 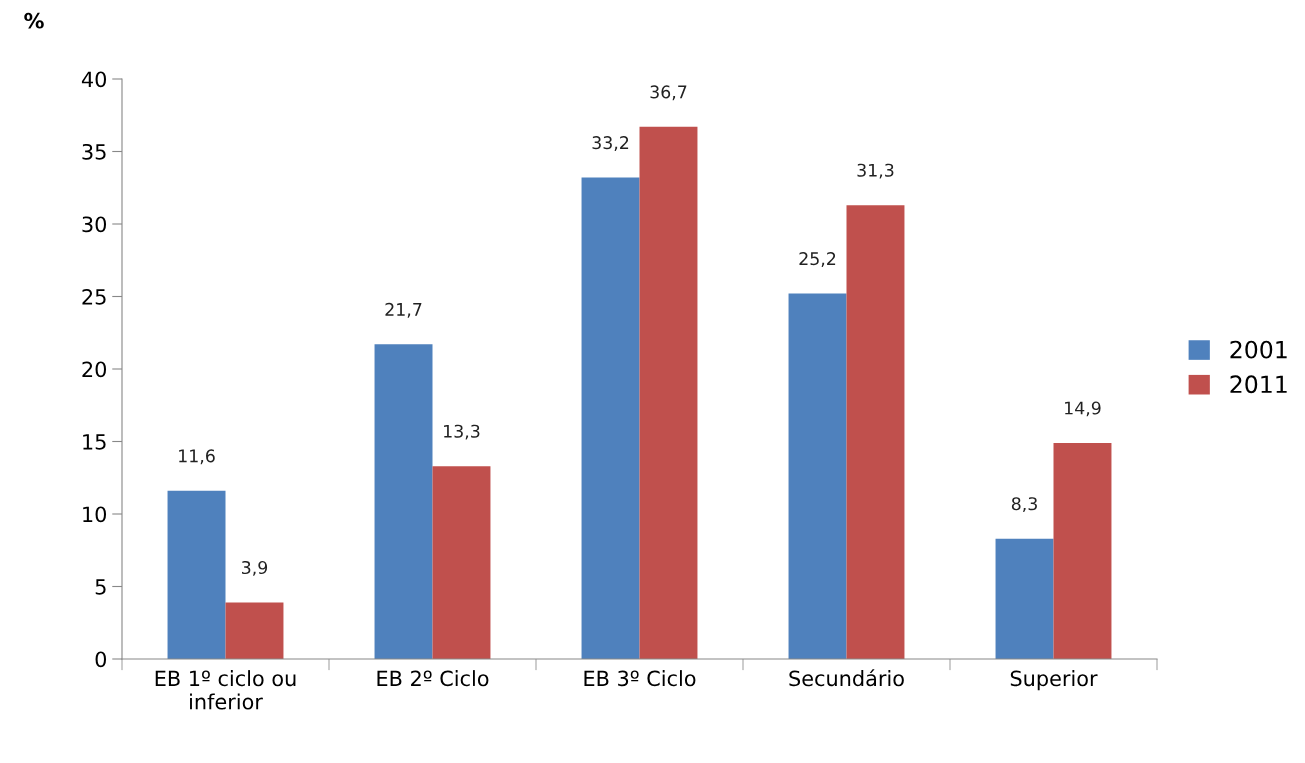 I want to click on y-tick-label: 35, so click(x=94, y=151).